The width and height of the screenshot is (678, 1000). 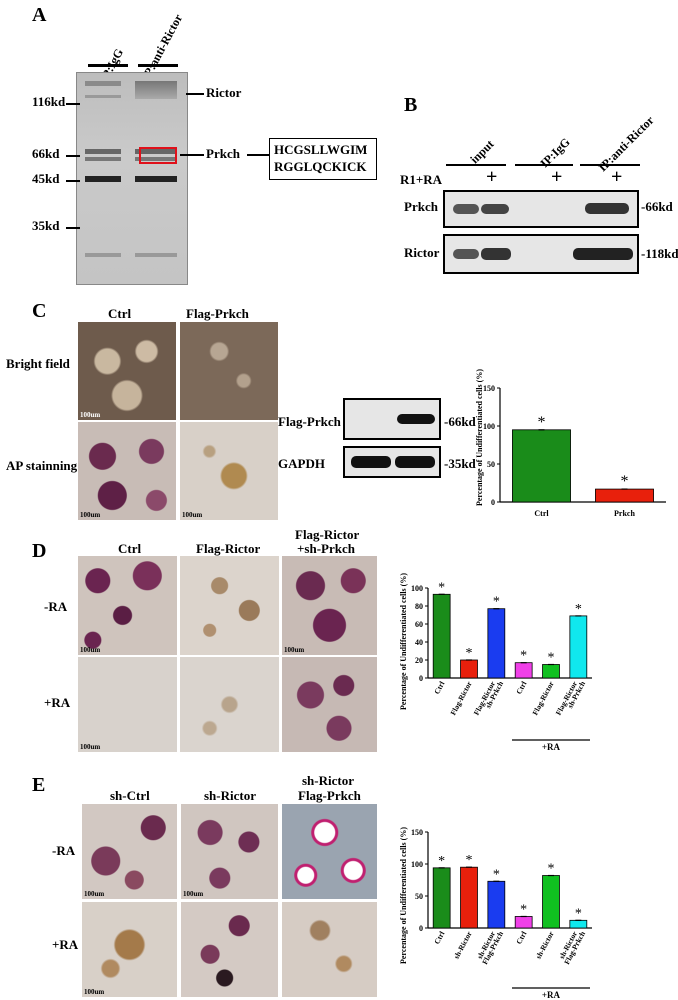 I want to click on d-micrograph-sh-prkch-plus-ra, so click(x=329, y=704).